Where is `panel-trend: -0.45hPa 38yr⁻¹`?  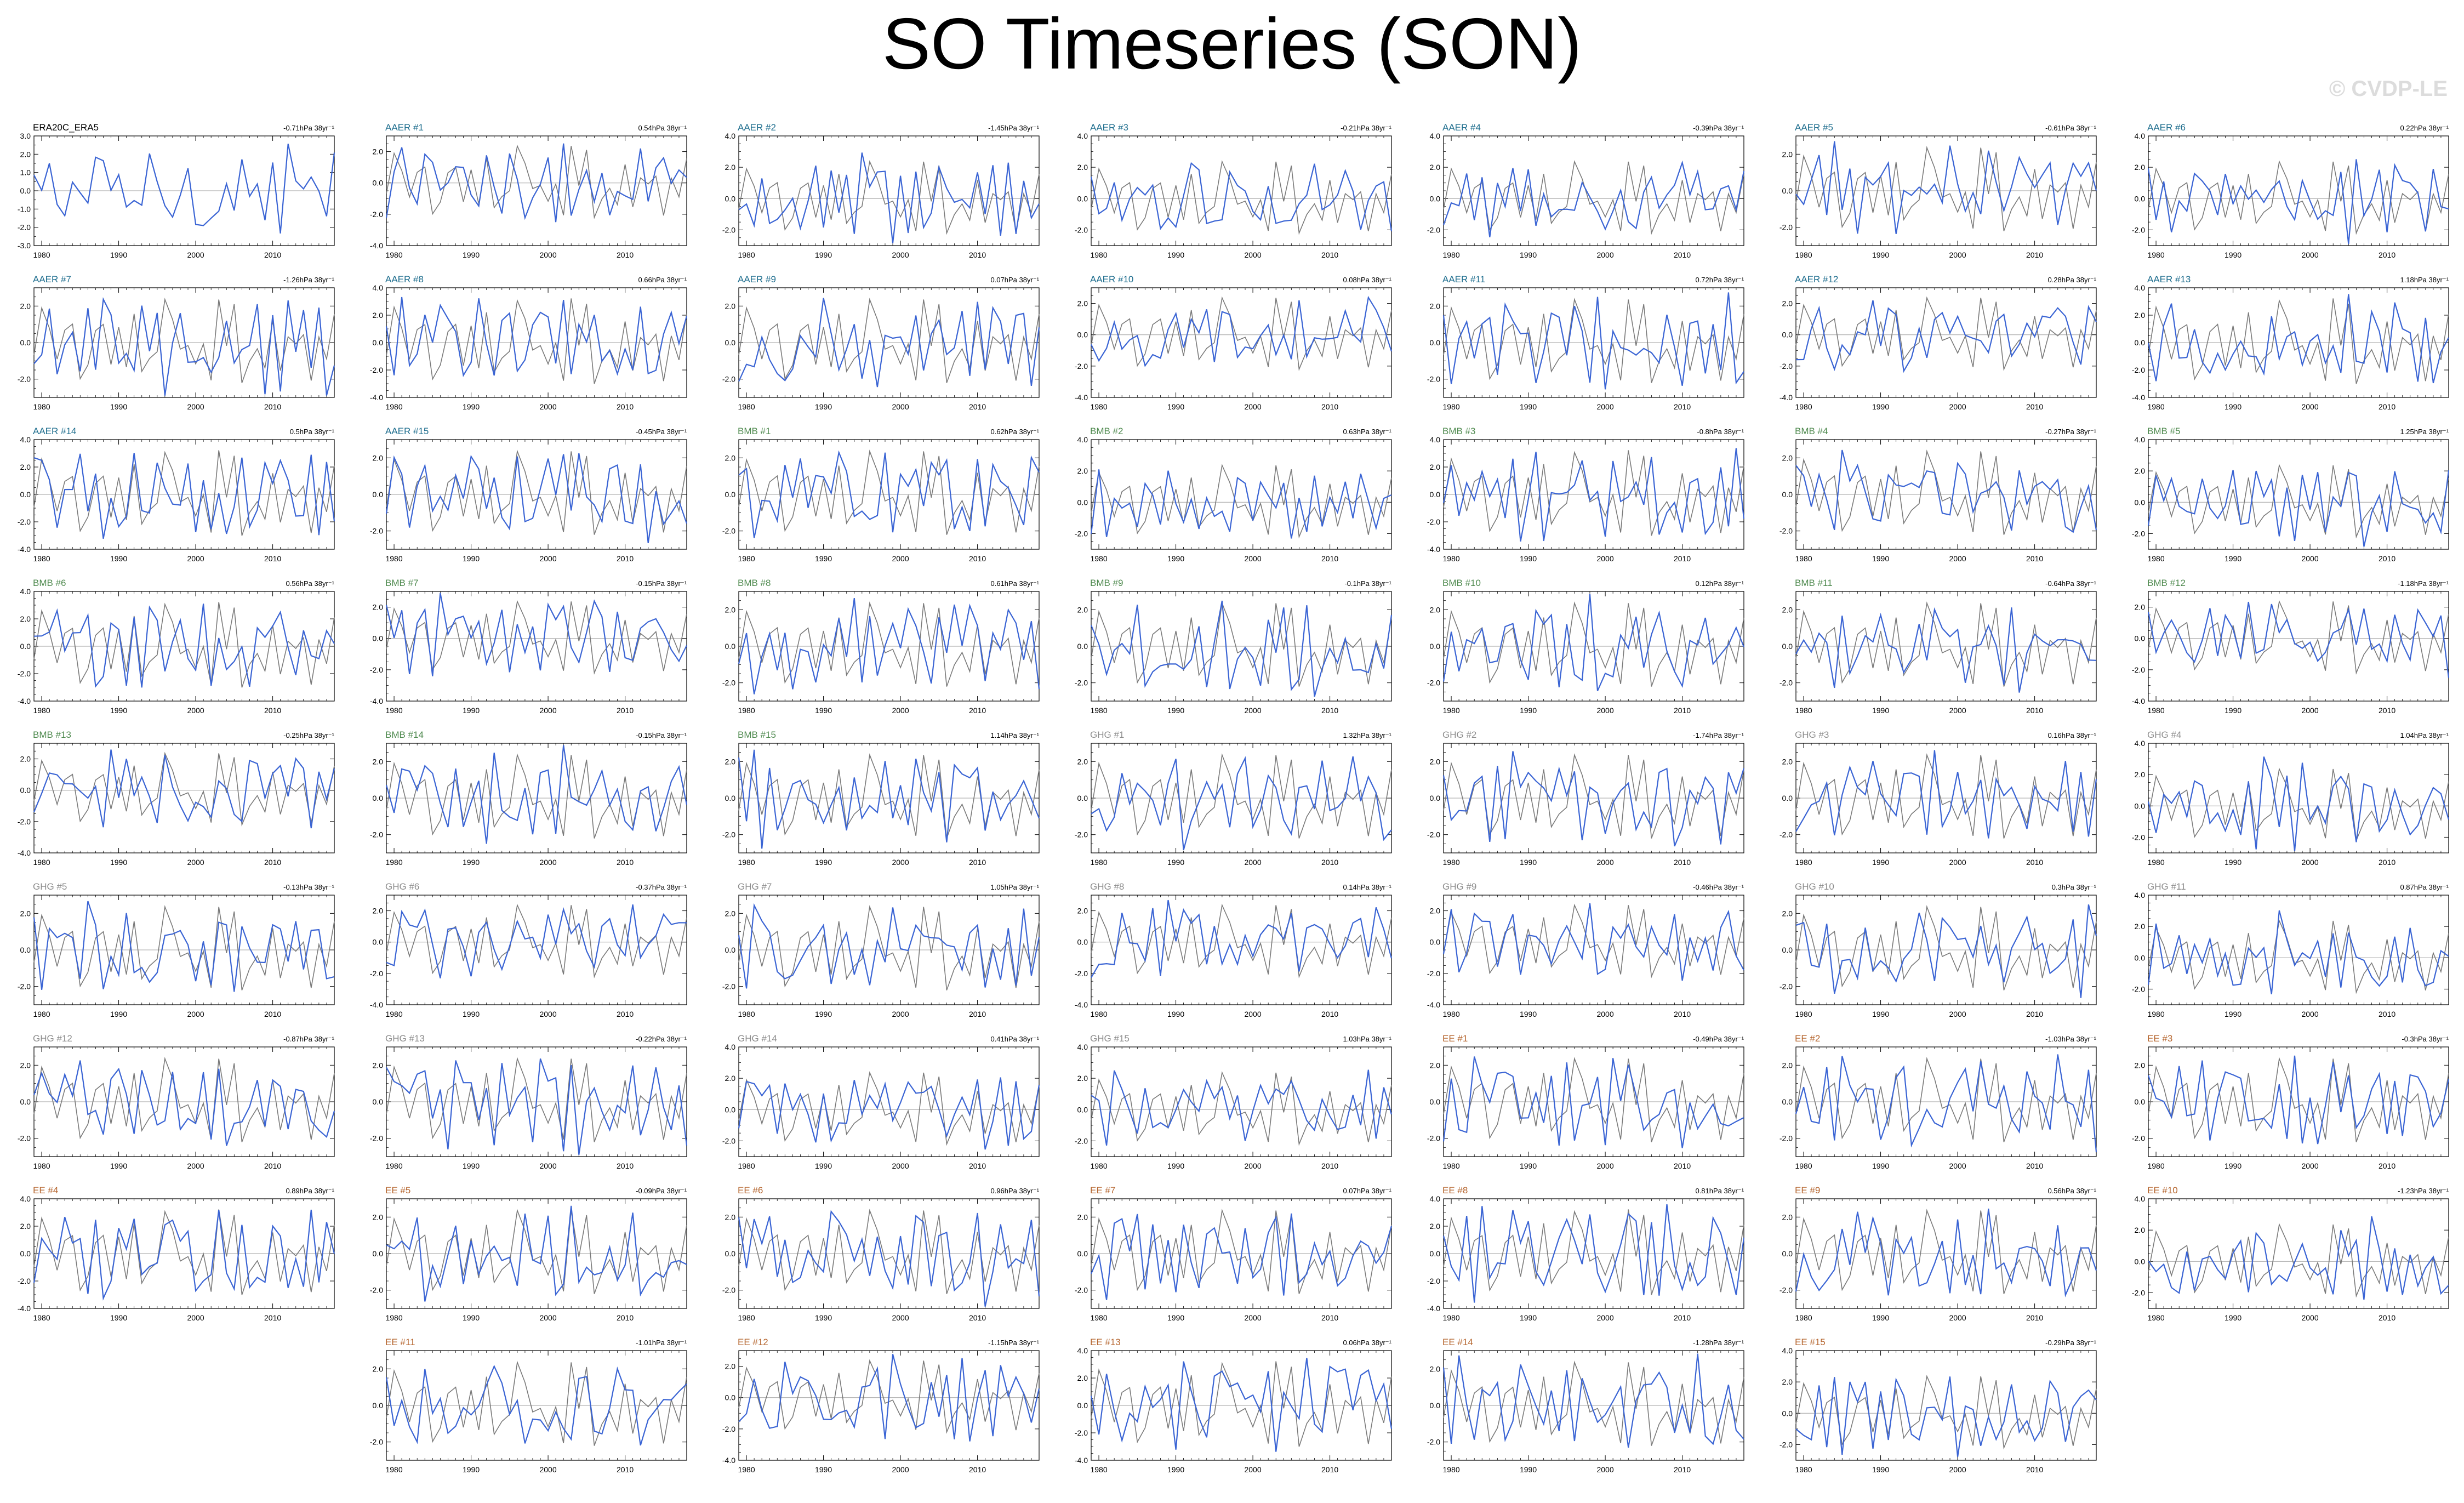 panel-trend: -0.45hPa 38yr⁻¹ is located at coordinates (661, 432).